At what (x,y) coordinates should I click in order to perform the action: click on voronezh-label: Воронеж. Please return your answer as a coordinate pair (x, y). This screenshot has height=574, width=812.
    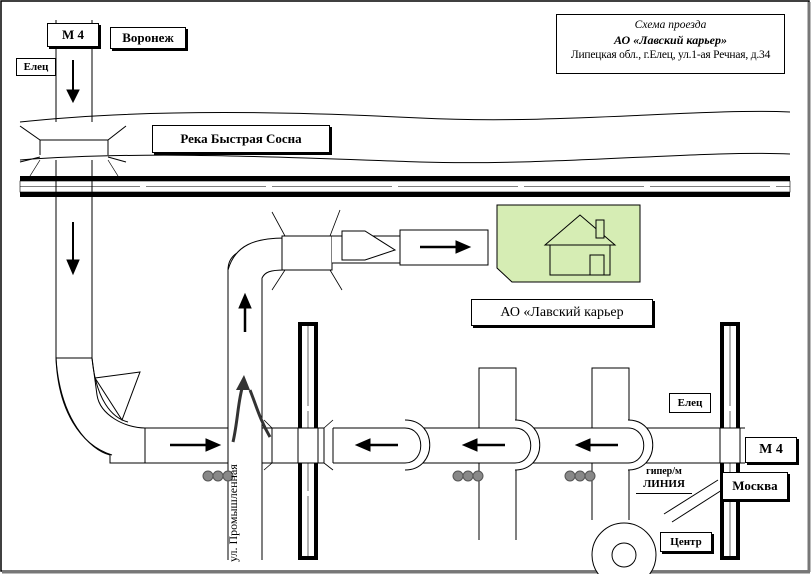
    Looking at the image, I should click on (148, 38).